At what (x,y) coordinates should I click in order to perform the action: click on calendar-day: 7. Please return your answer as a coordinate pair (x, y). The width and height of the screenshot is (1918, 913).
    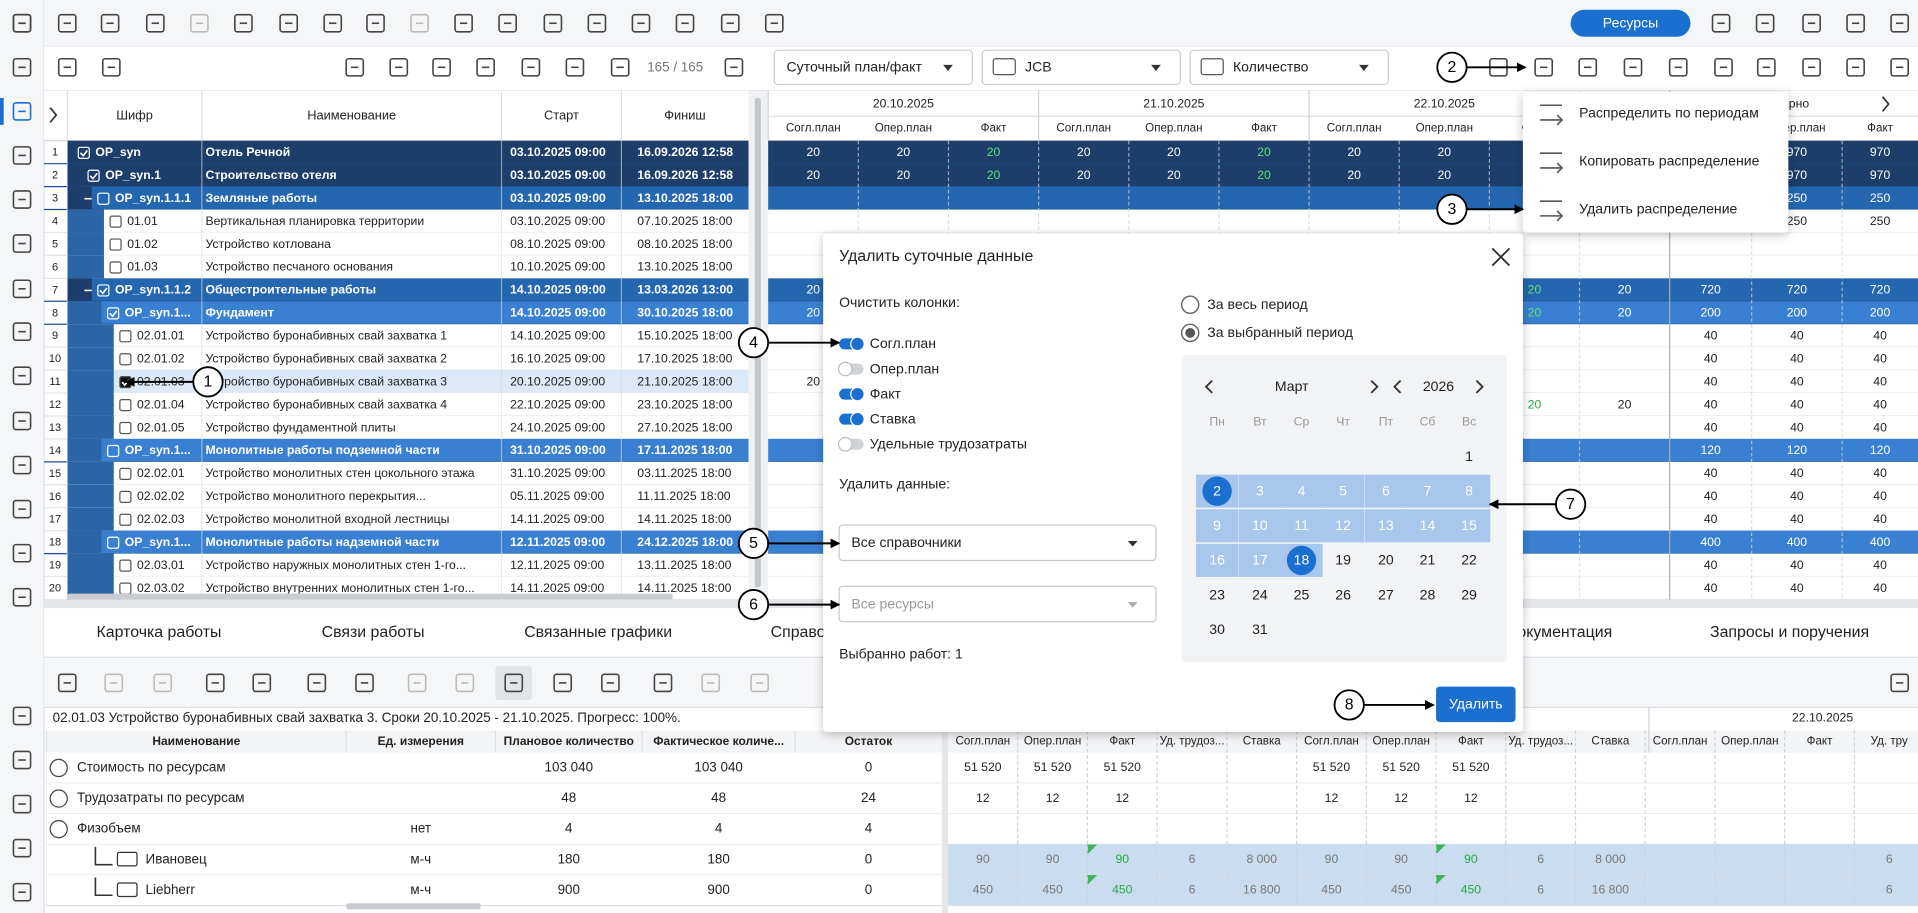
    Looking at the image, I should click on (1427, 491).